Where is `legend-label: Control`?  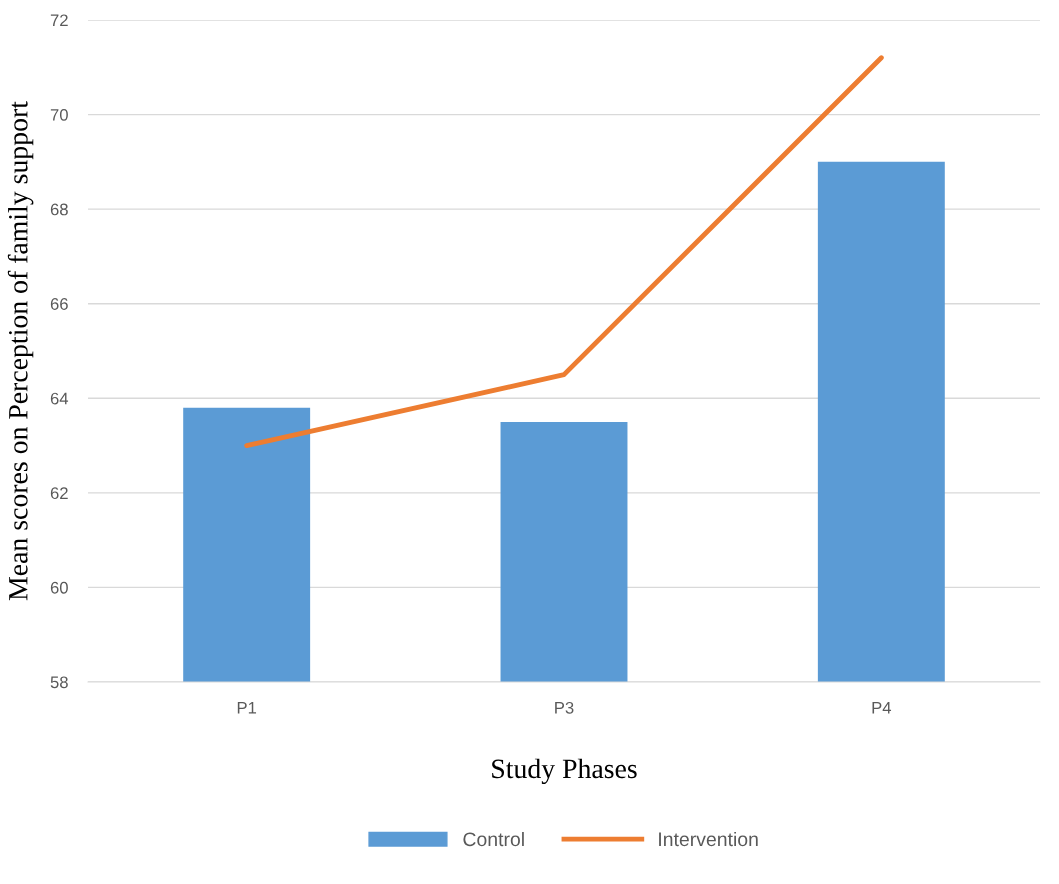 legend-label: Control is located at coordinates (493, 839).